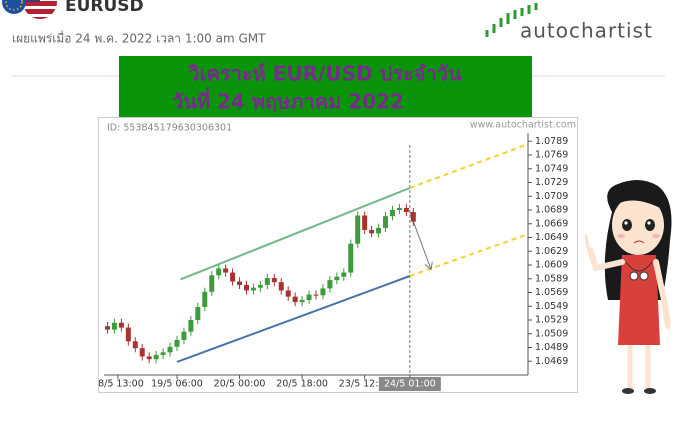 The image size is (699, 430). Describe the element at coordinates (551, 196) in the screenshot. I see `y-tick-label: 1.0709` at that location.